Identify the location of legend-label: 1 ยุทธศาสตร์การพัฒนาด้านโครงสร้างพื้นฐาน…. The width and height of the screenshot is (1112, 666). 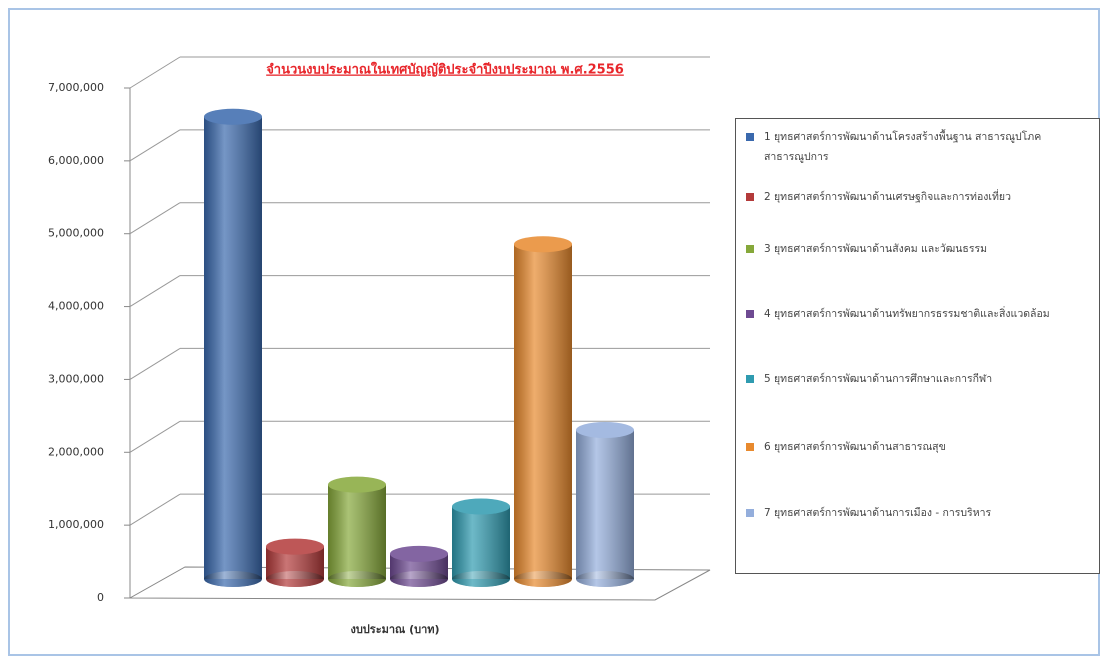
(903, 147).